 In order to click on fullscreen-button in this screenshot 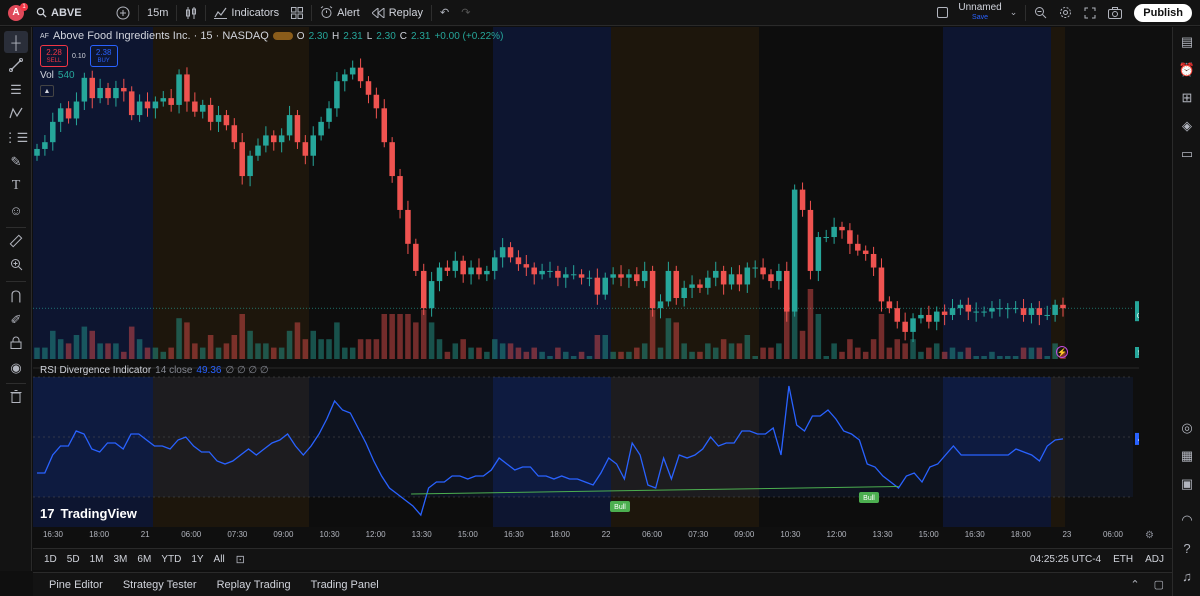, I will do `click(1090, 13)`.